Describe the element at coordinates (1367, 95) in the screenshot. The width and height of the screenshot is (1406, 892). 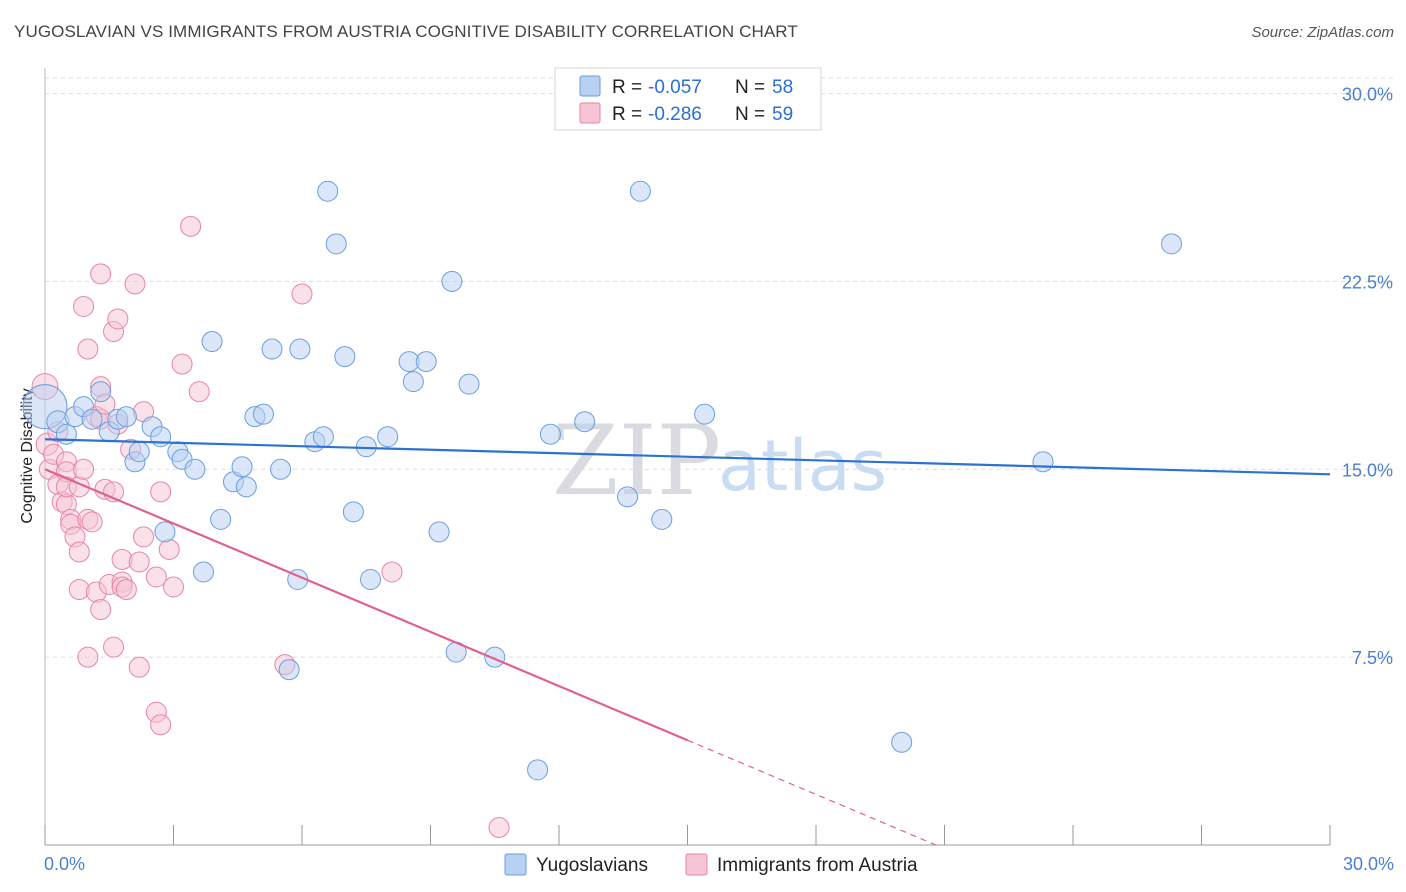
I see `y-tick-label-3: 30.0%` at that location.